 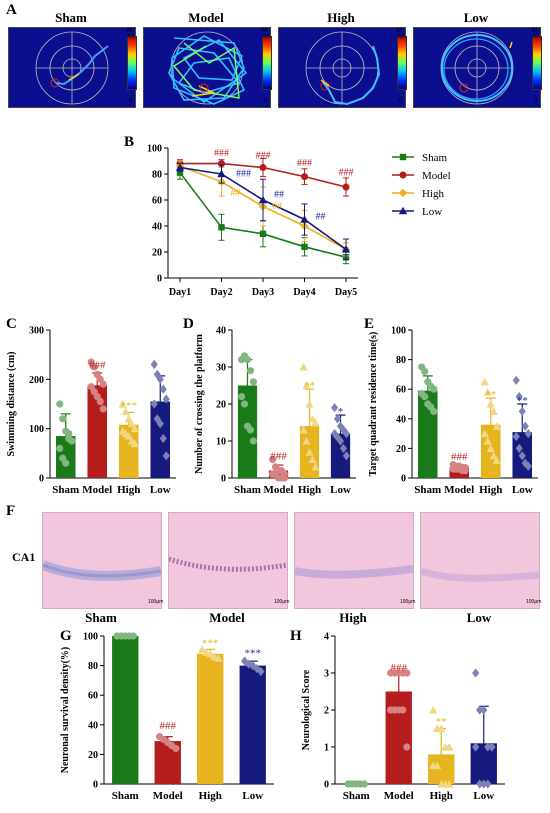 I want to click on significance-label: ***, so click(x=210, y=643).